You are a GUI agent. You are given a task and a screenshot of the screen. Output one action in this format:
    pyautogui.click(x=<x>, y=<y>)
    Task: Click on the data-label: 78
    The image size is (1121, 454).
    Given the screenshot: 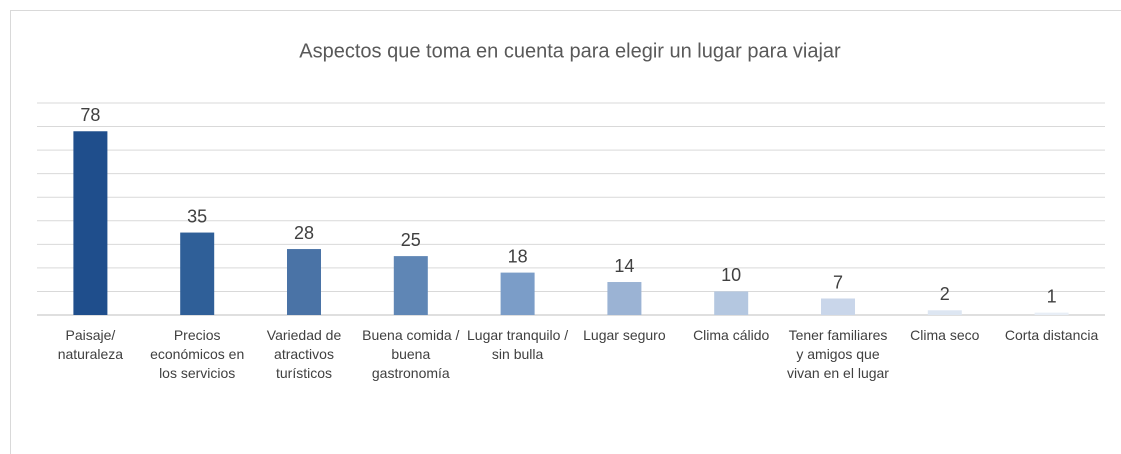 What is the action you would take?
    pyautogui.click(x=90, y=115)
    